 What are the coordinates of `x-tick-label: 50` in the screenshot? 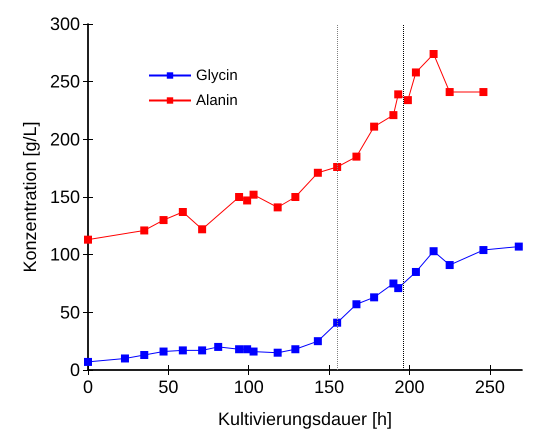 It's located at (168, 387).